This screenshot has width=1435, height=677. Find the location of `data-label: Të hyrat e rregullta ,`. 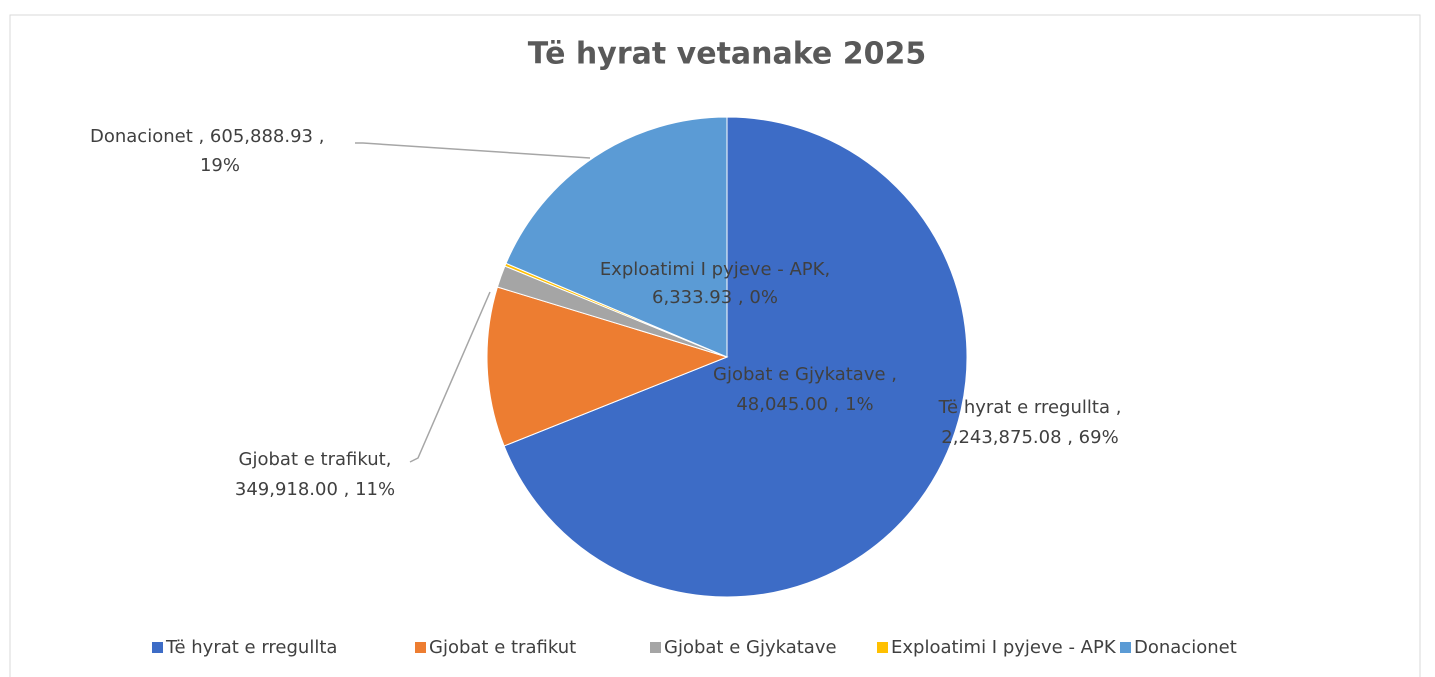

data-label: Të hyrat e rregullta , is located at coordinates (1030, 407).